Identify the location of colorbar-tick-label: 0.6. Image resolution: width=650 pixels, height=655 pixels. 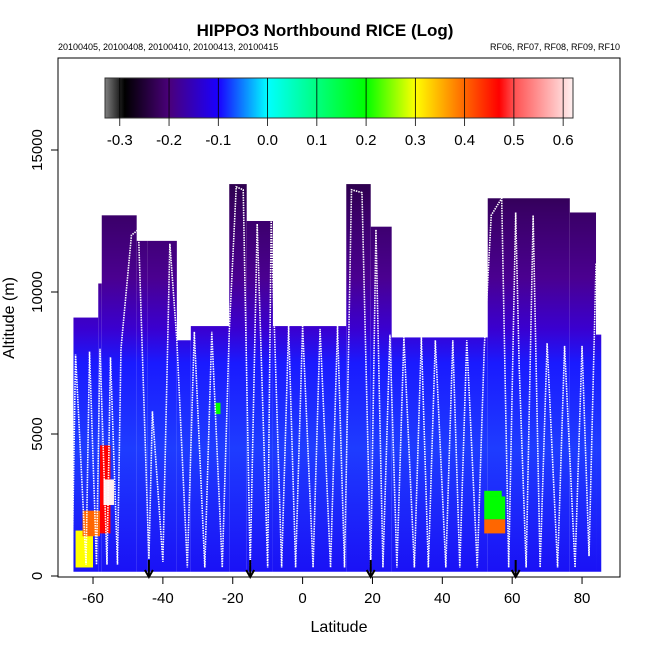
(563, 140).